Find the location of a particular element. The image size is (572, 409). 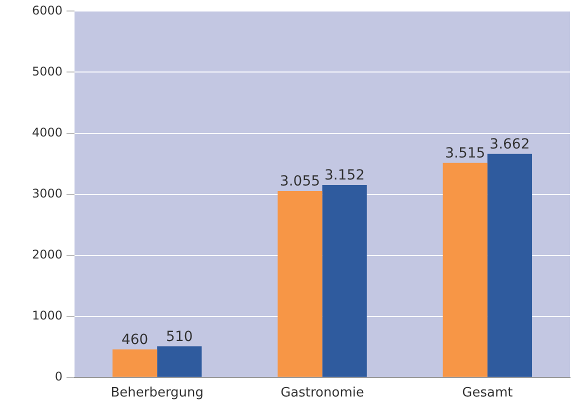

data-label: 3.662 is located at coordinates (510, 144).